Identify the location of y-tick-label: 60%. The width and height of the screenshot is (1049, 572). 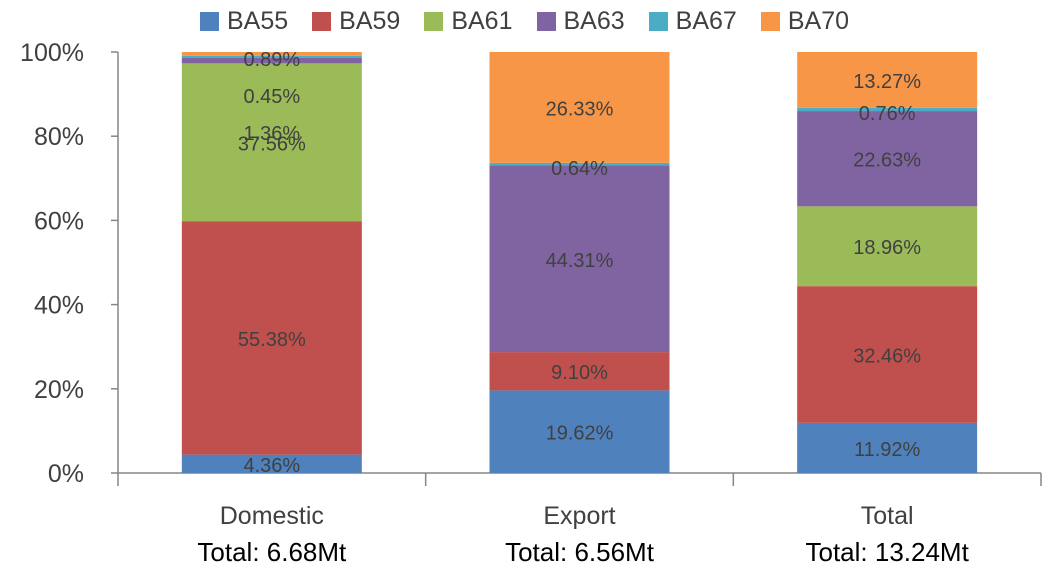
(59, 221).